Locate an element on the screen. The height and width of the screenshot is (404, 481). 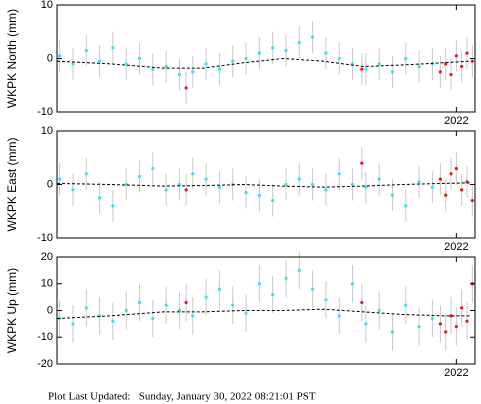
y-axis-label: WKPK North (mm) is located at coordinates (12, 58).